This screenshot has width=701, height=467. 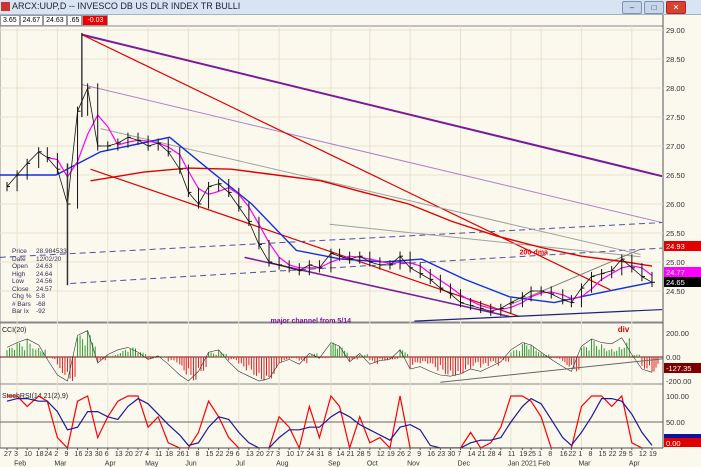 What do you see at coordinates (361, 454) in the screenshot?
I see `x-tick-label: 28` at bounding box center [361, 454].